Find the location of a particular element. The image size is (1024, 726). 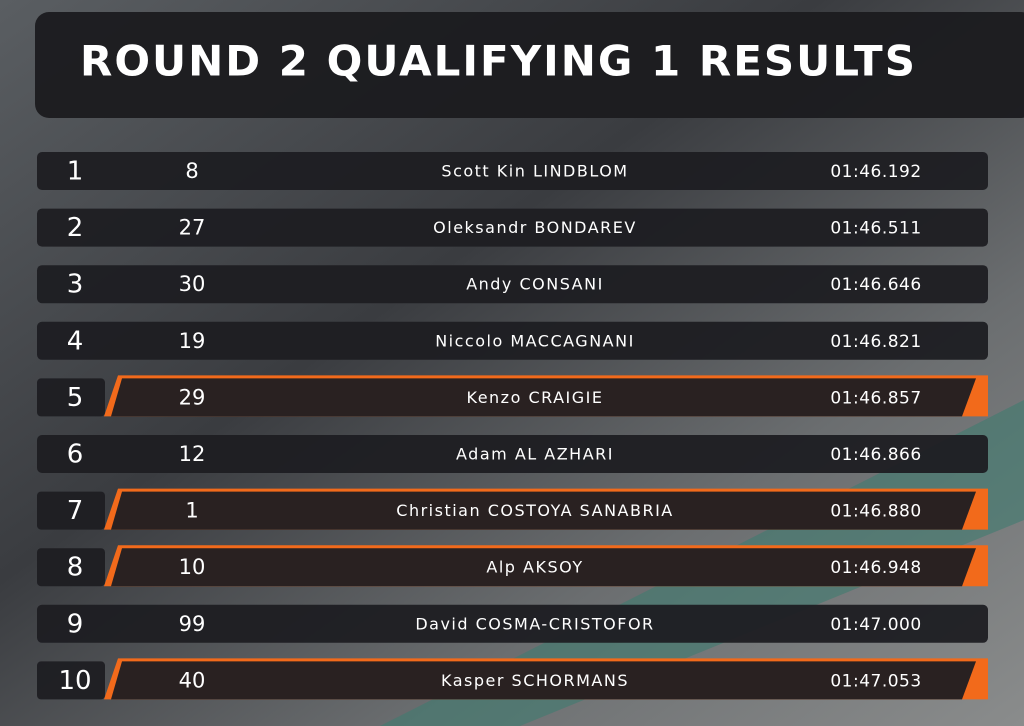

driver-name: Andy CONSANI is located at coordinates (535, 284).